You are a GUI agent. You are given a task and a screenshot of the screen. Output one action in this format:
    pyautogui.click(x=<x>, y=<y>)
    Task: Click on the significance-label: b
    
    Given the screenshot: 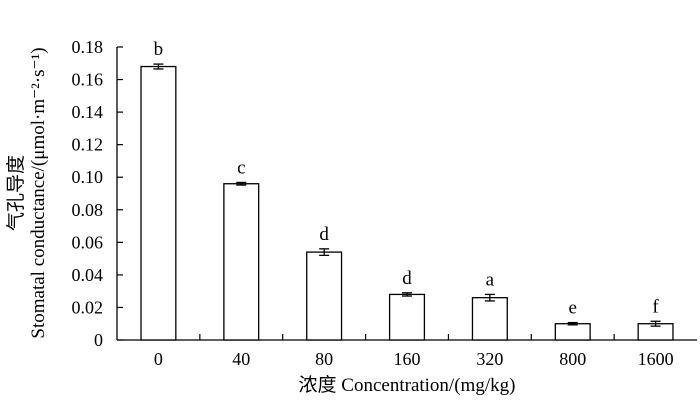 What is the action you would take?
    pyautogui.click(x=159, y=49)
    